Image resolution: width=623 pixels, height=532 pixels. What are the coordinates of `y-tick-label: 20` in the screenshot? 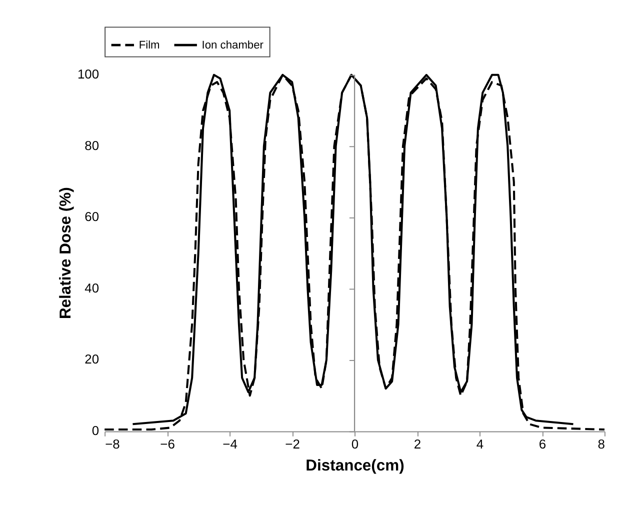 It's located at (92, 359).